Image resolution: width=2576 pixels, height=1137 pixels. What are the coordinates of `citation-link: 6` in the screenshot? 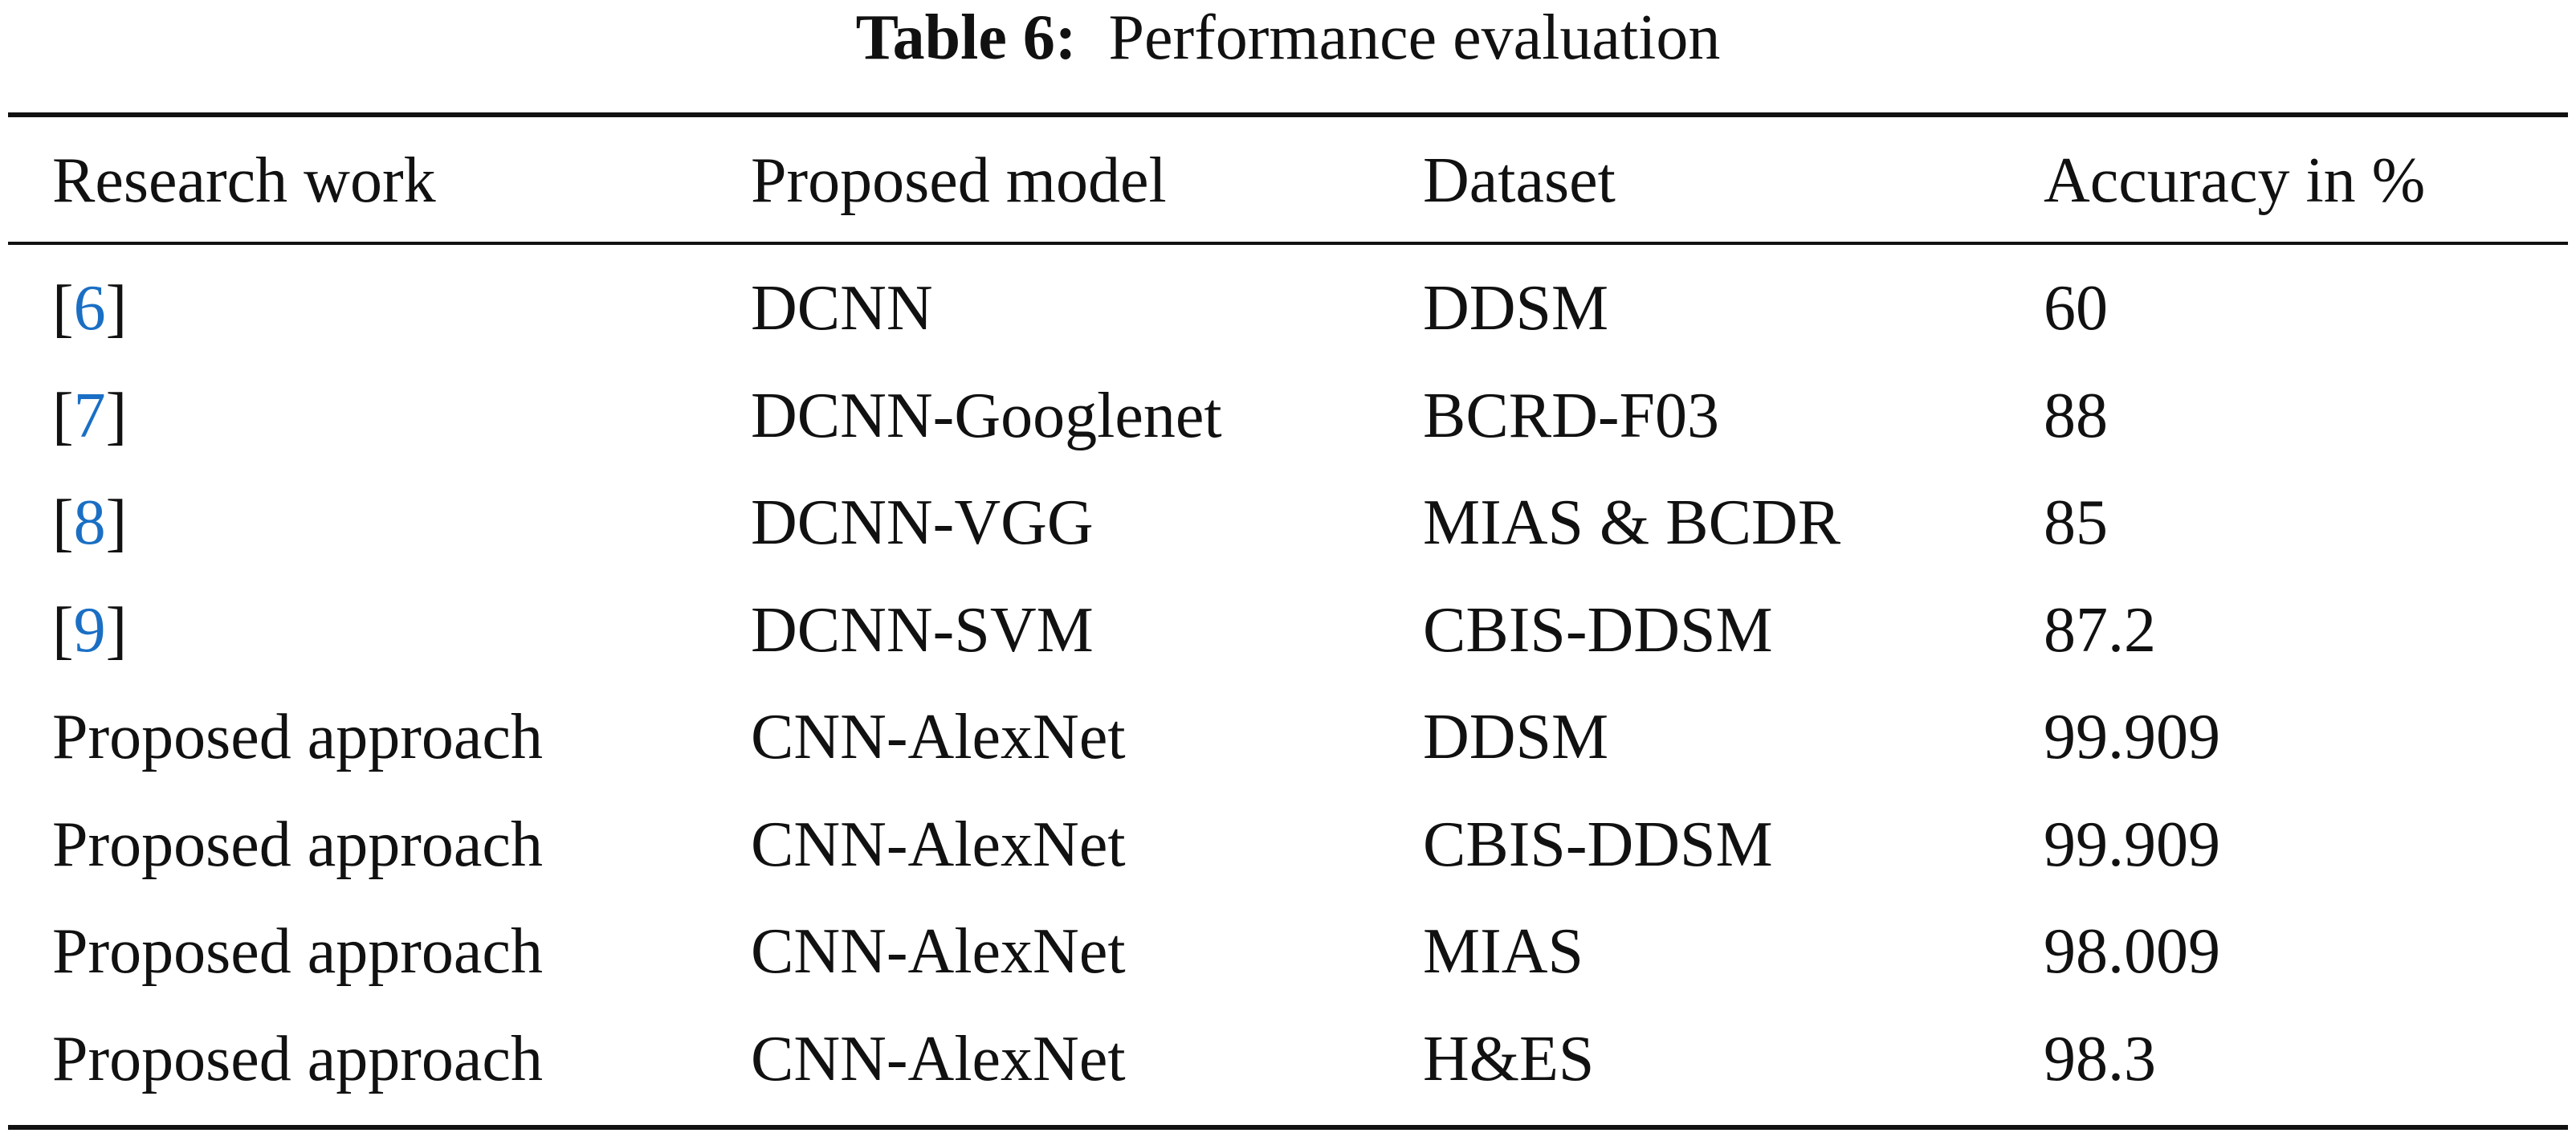 It's located at (89, 308).